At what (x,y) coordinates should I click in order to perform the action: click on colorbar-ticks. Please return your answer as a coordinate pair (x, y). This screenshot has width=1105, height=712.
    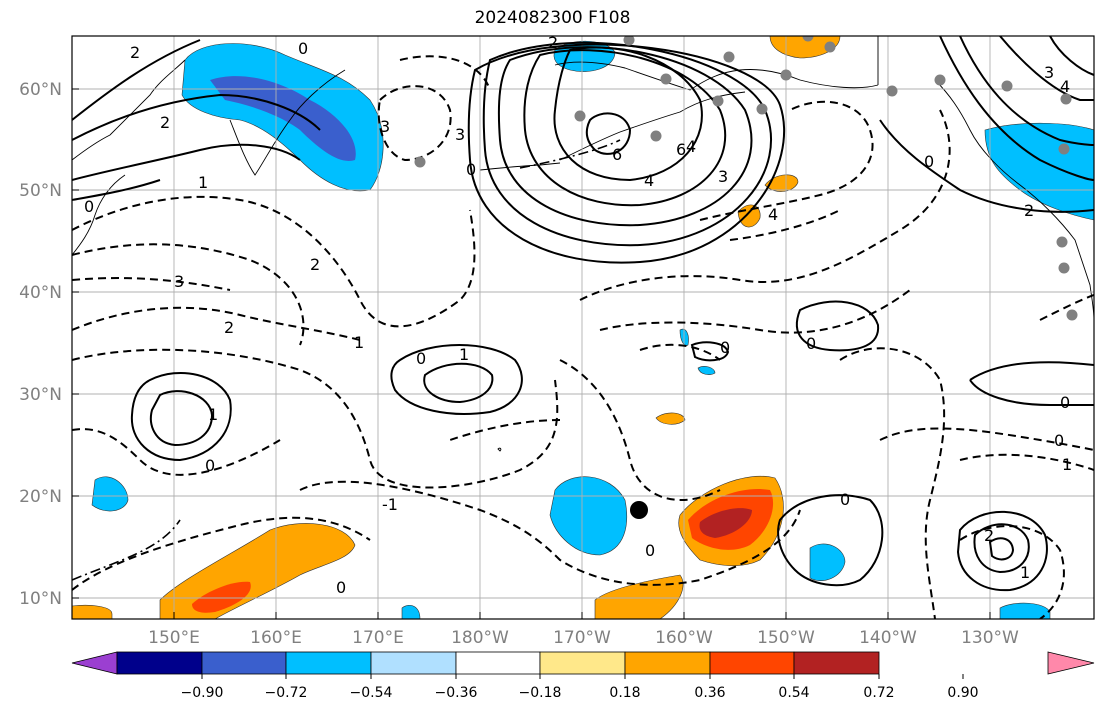
    Looking at the image, I should click on (582, 676).